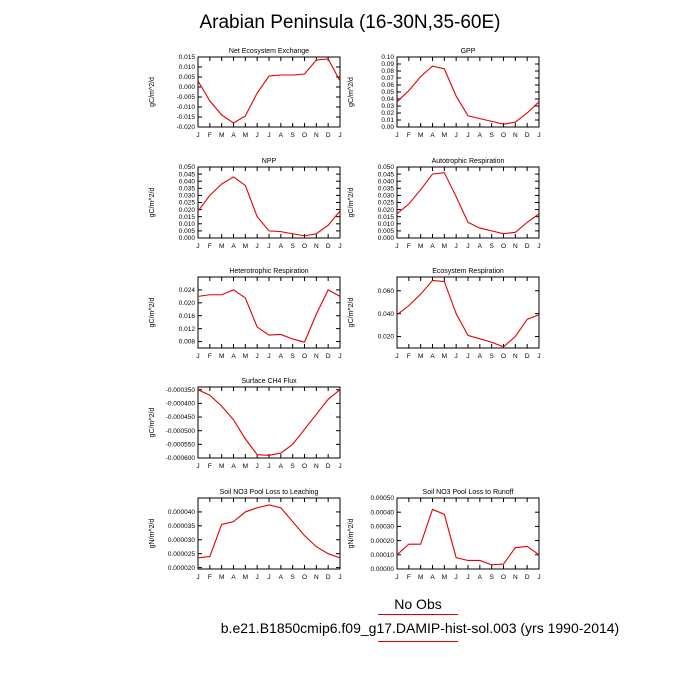 Image resolution: width=700 pixels, height=700 pixels. I want to click on panel-title: Ecosystem Respiration, so click(468, 271).